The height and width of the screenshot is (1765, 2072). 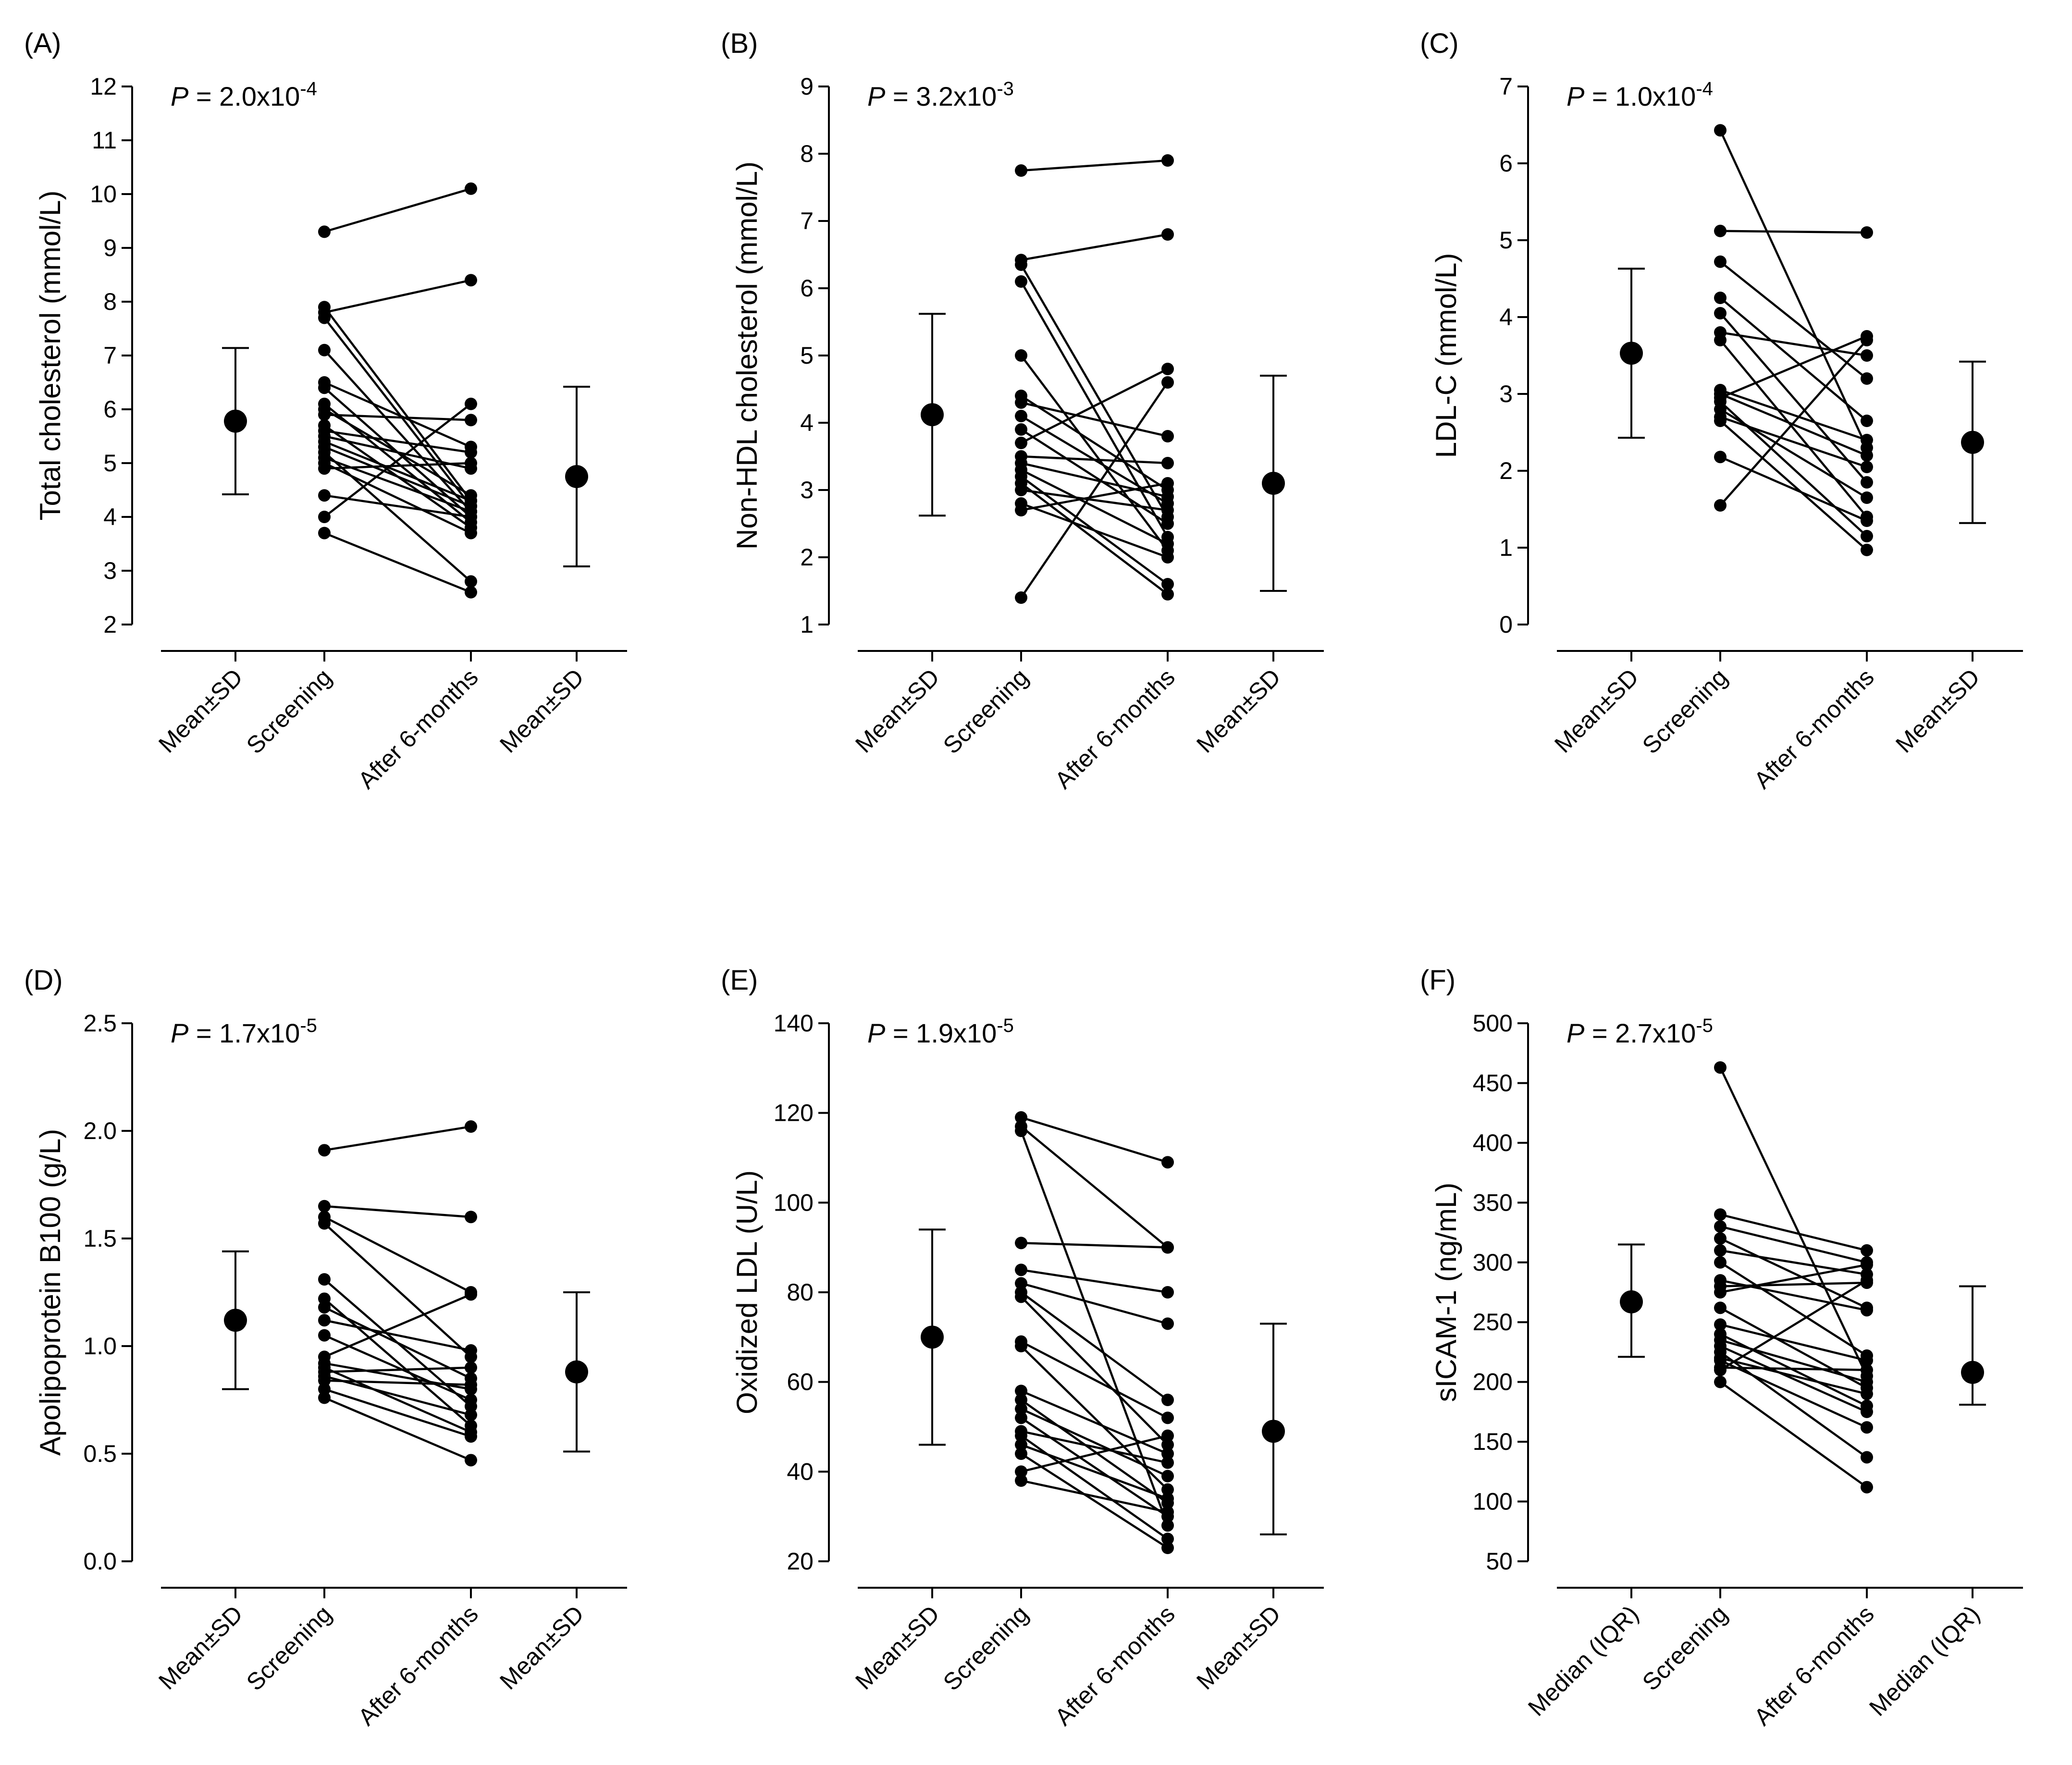 What do you see at coordinates (50, 356) in the screenshot?
I see `y-axis-title: Total cholesterol (mmol/L)` at bounding box center [50, 356].